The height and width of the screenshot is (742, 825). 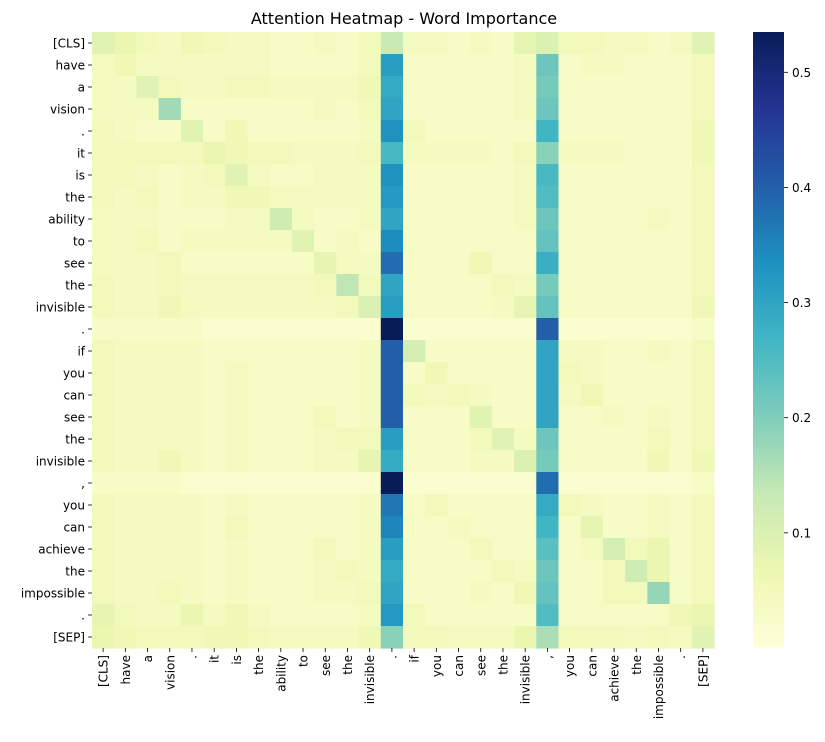 What do you see at coordinates (637, 665) in the screenshot?
I see `x-tick-label: the` at bounding box center [637, 665].